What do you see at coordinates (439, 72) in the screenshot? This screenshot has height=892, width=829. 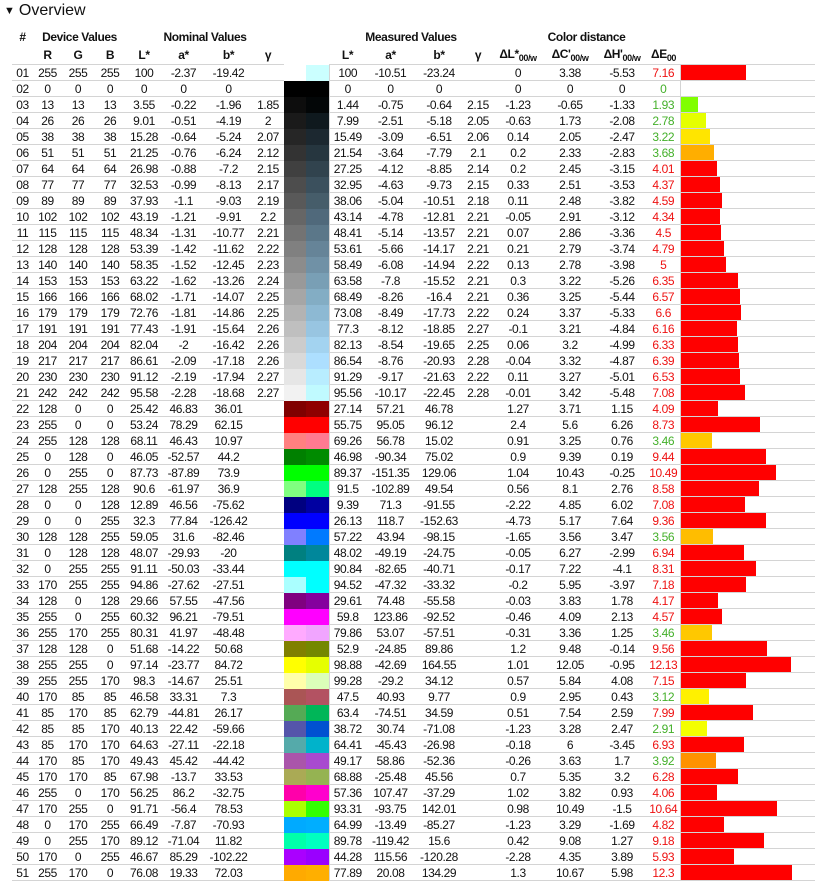 I see `measured-b: -23.24` at bounding box center [439, 72].